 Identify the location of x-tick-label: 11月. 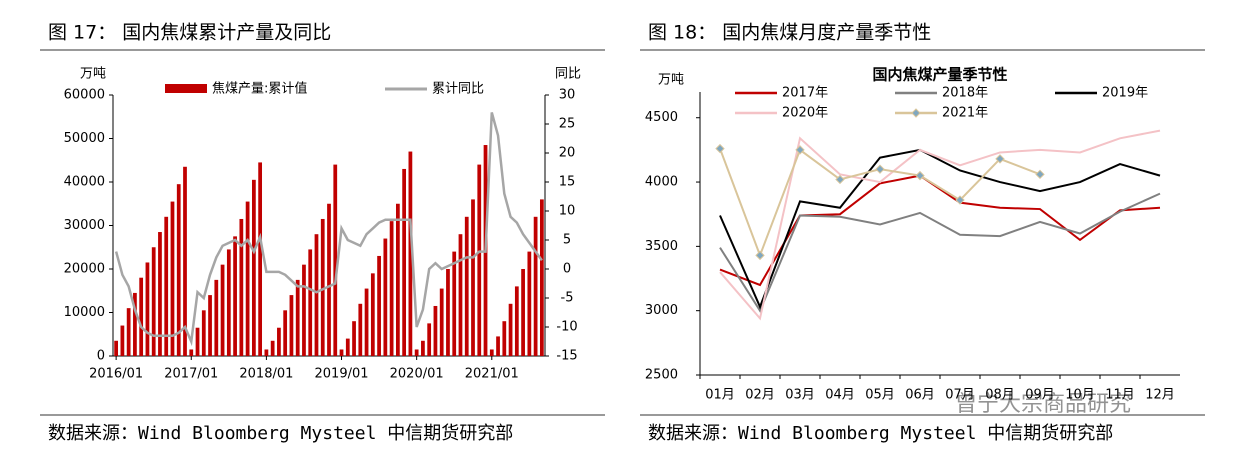
(1120, 395).